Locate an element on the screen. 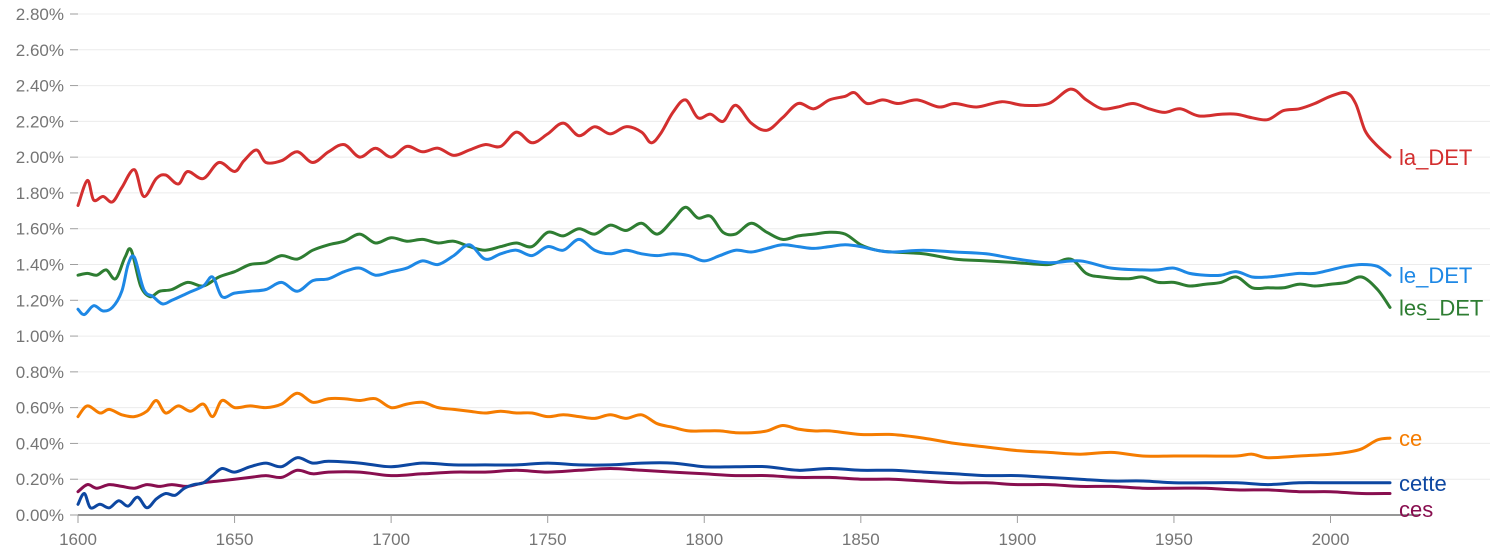 The width and height of the screenshot is (1499, 550). x-tick-label: 1900 is located at coordinates (1017, 539).